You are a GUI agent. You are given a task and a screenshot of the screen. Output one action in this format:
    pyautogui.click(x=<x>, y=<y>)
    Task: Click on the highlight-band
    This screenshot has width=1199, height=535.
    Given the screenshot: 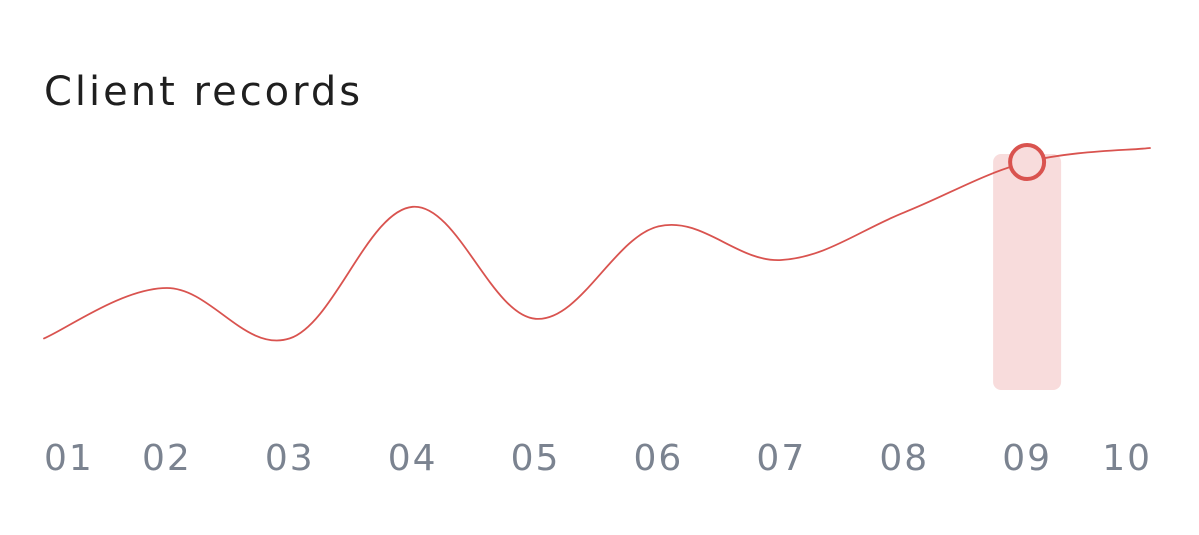 What is the action you would take?
    pyautogui.click(x=1027, y=272)
    